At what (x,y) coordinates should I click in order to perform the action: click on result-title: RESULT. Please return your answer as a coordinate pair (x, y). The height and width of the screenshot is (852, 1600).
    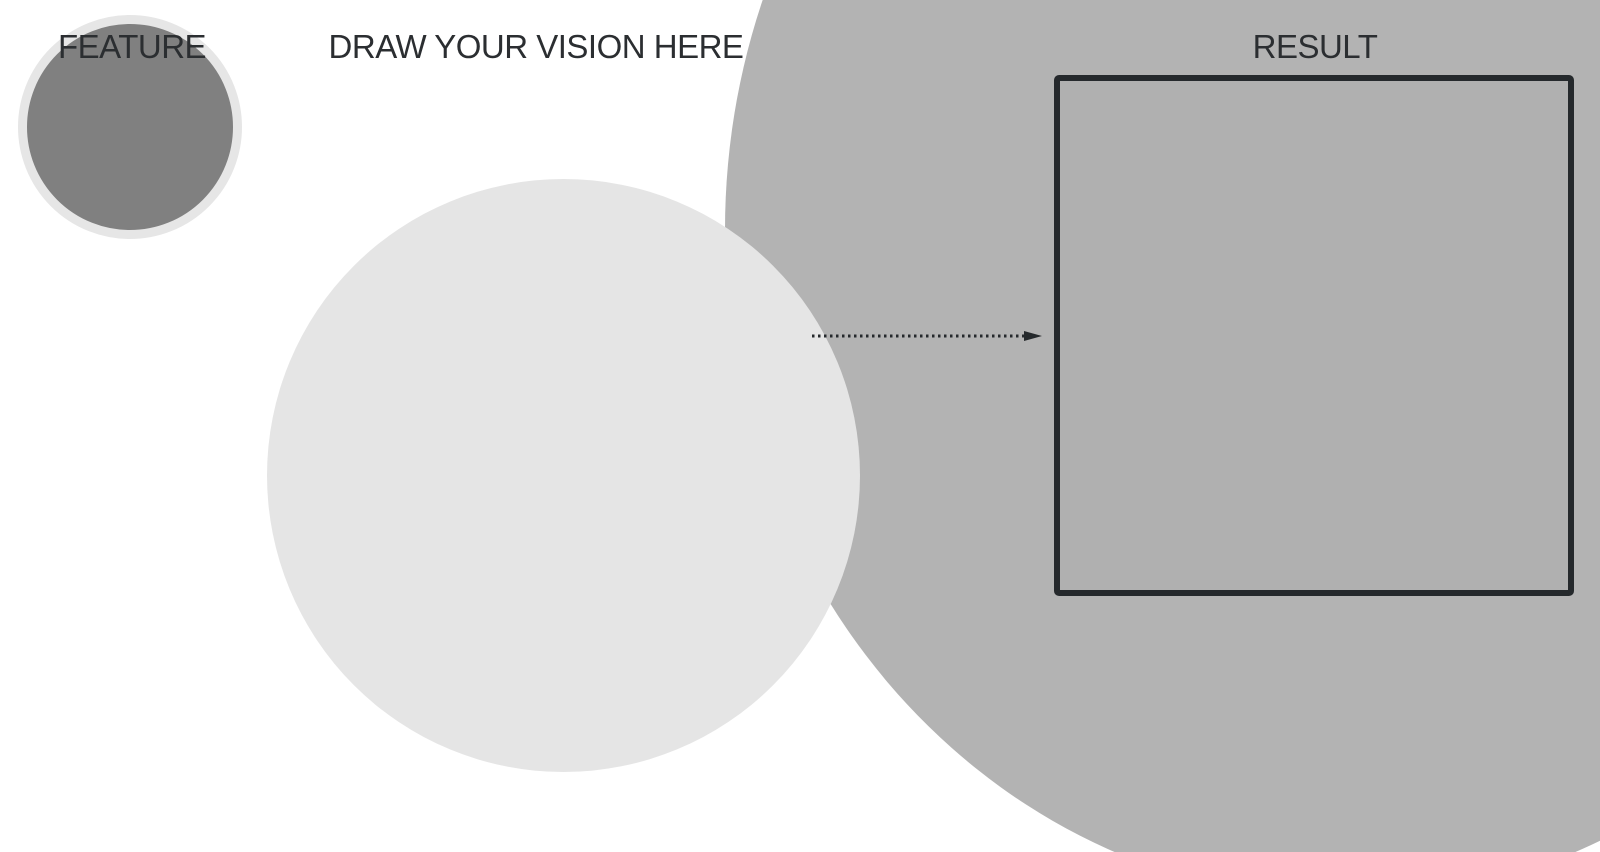
    Looking at the image, I should click on (1315, 46).